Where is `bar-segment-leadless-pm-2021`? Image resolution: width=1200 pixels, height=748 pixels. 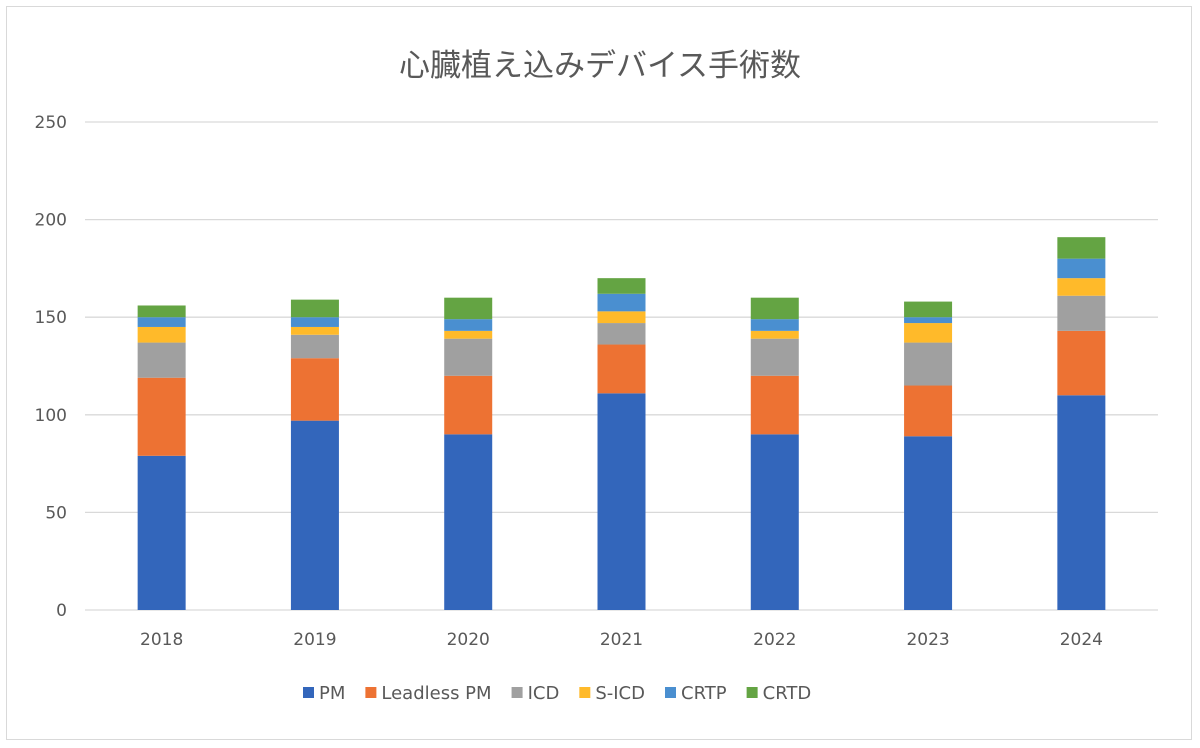 bar-segment-leadless-pm-2021 is located at coordinates (621, 369).